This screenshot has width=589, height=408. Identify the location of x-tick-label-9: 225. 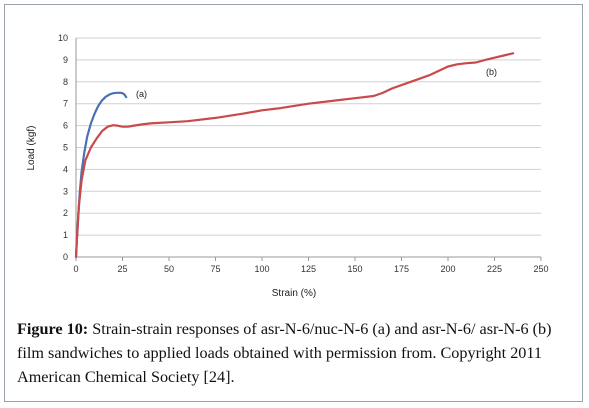
(494, 269).